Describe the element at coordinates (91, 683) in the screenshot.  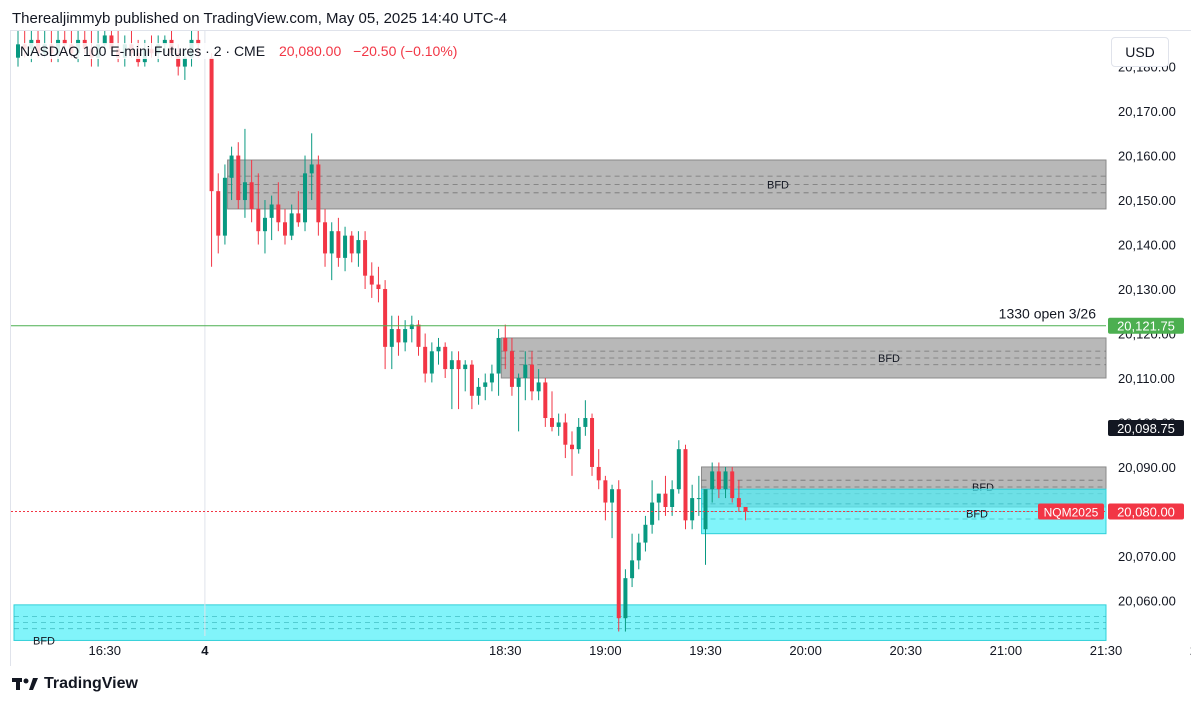
I see `tradingview-brand: TradingView` at that location.